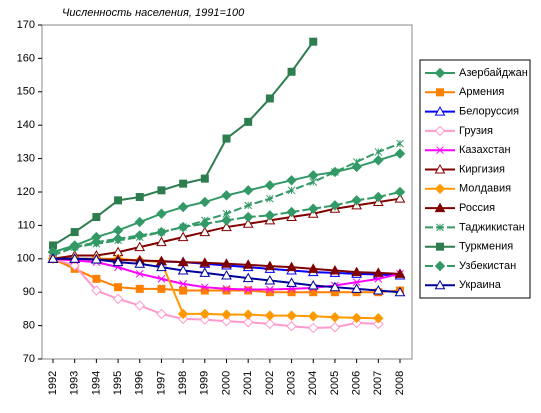  Describe the element at coordinates (26, 159) in the screenshot. I see `y-tick-label: 130` at that location.